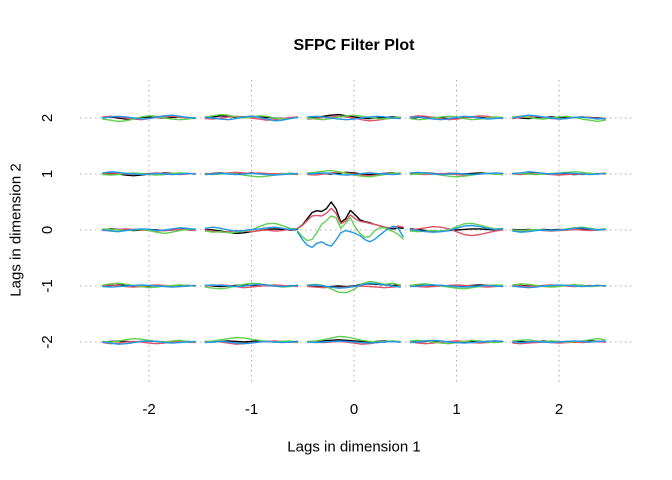 This screenshot has height=480, width=672. Describe the element at coordinates (354, 45) in the screenshot. I see `plot-title: SFPC Filter Plot` at that location.